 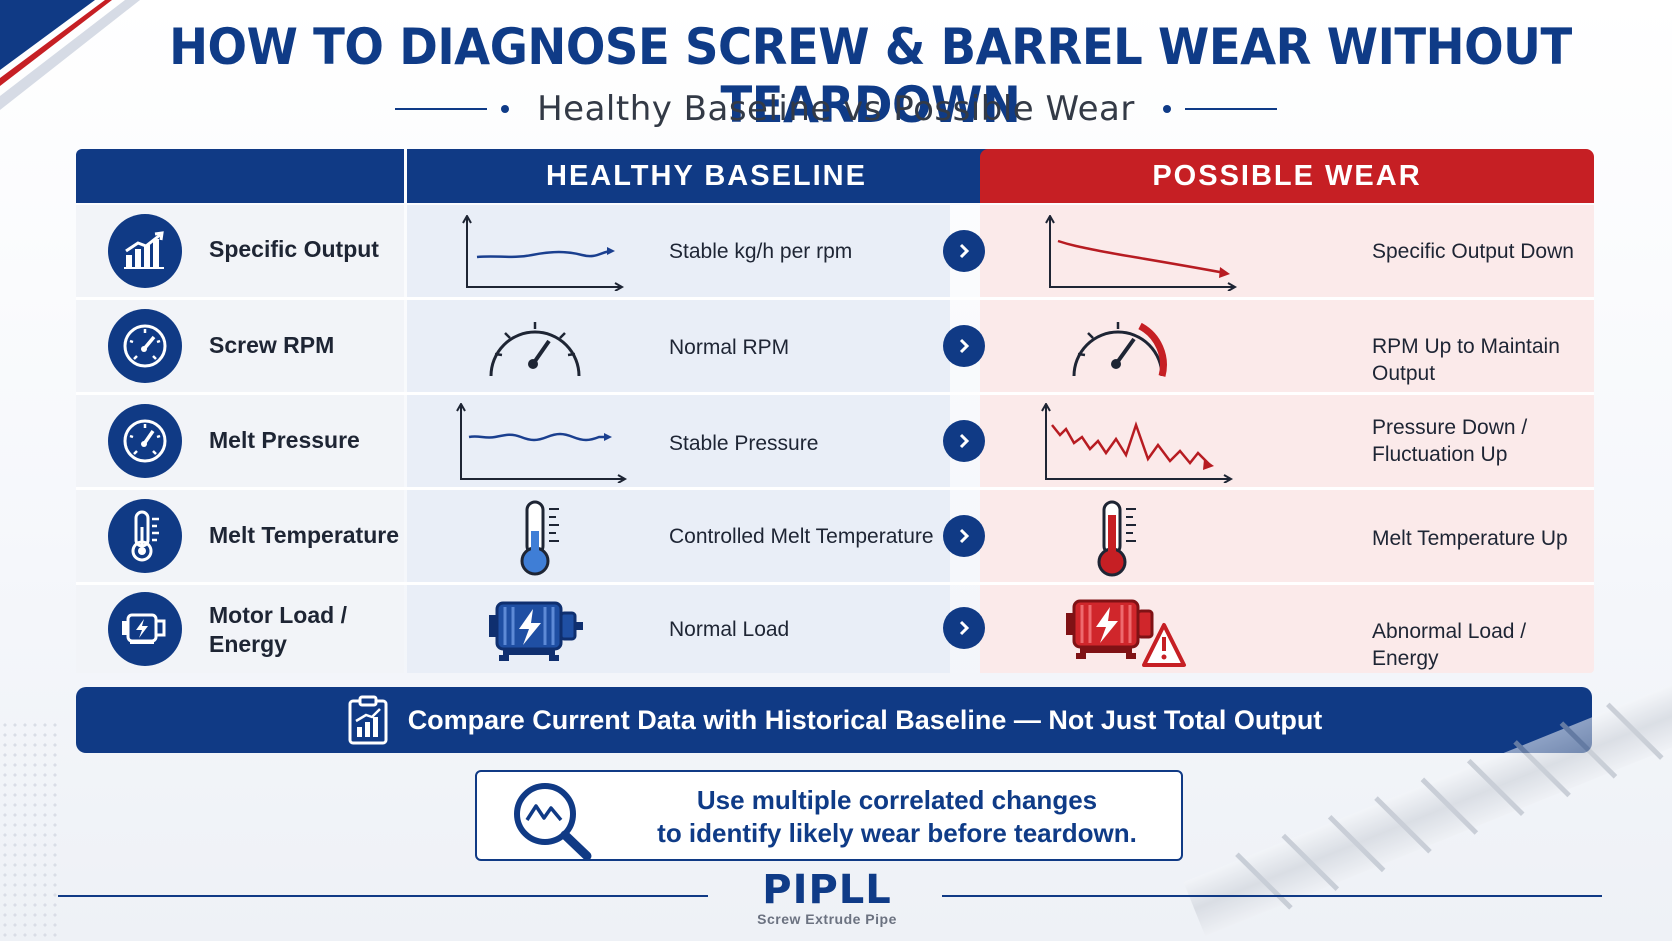 I want to click on row-label: Melt Pressure, so click(x=284, y=440).